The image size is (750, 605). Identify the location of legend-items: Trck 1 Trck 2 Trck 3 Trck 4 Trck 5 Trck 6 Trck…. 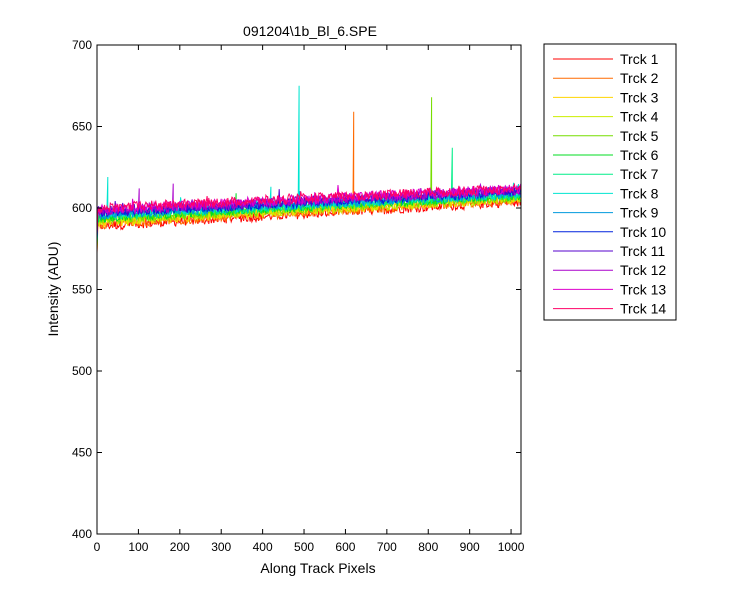
(609, 184).